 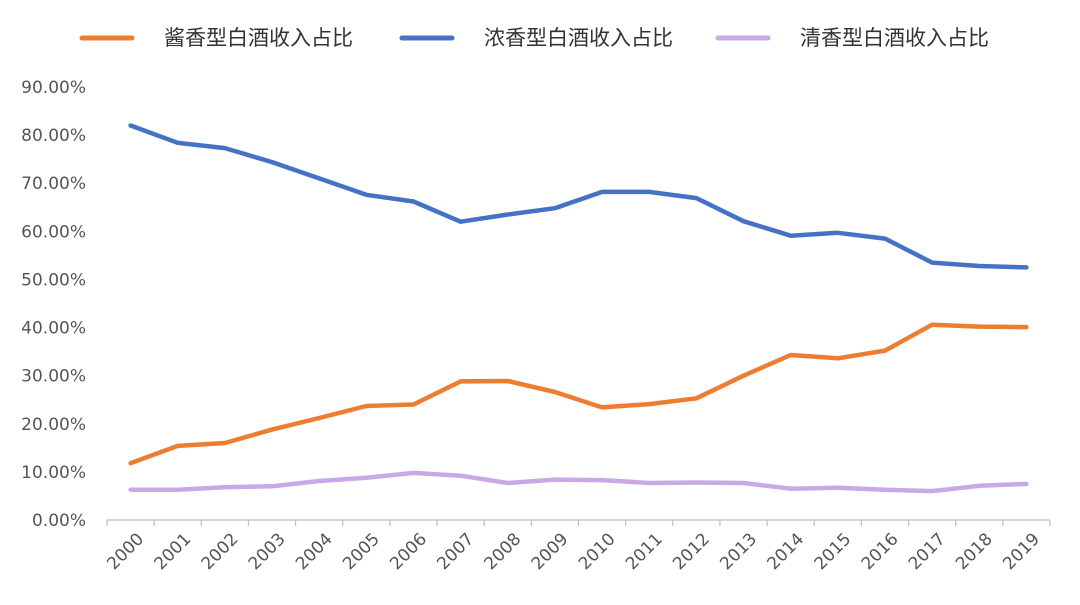 I want to click on x-tick-label: 2016, so click(x=880, y=551).